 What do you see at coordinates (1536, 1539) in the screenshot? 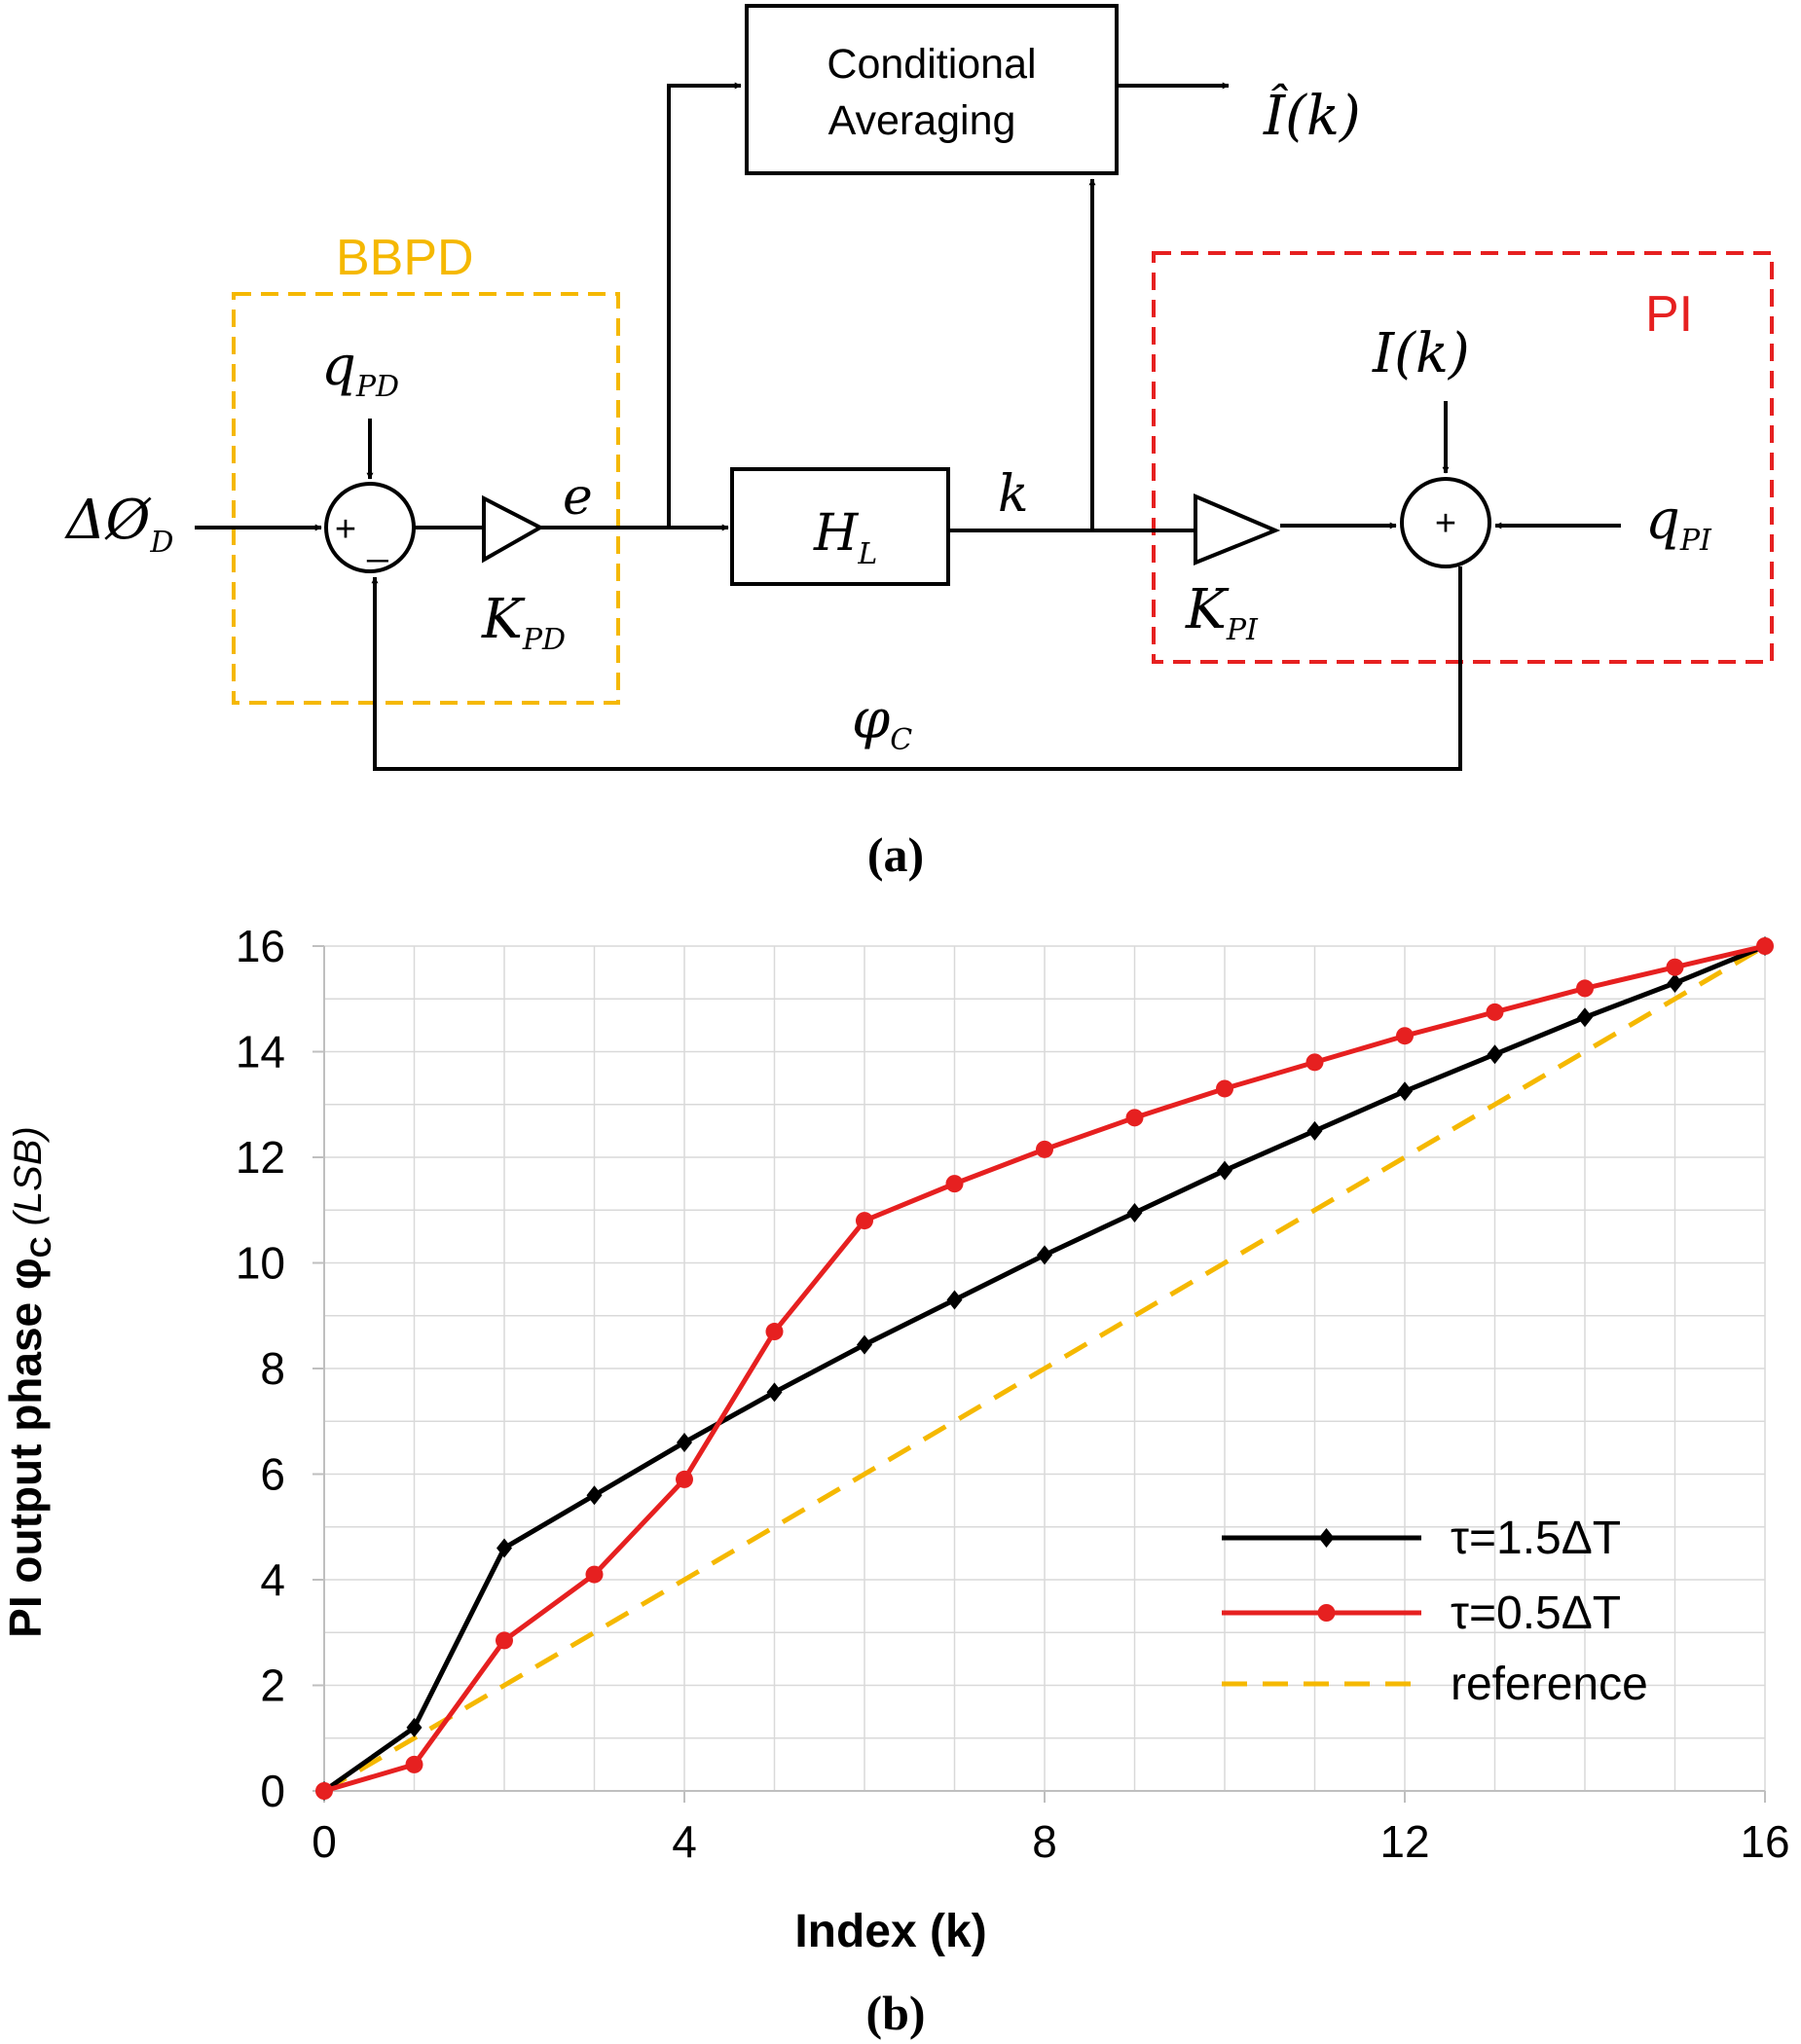
I see `legend-label: τ=1.5ΔT` at bounding box center [1536, 1539].